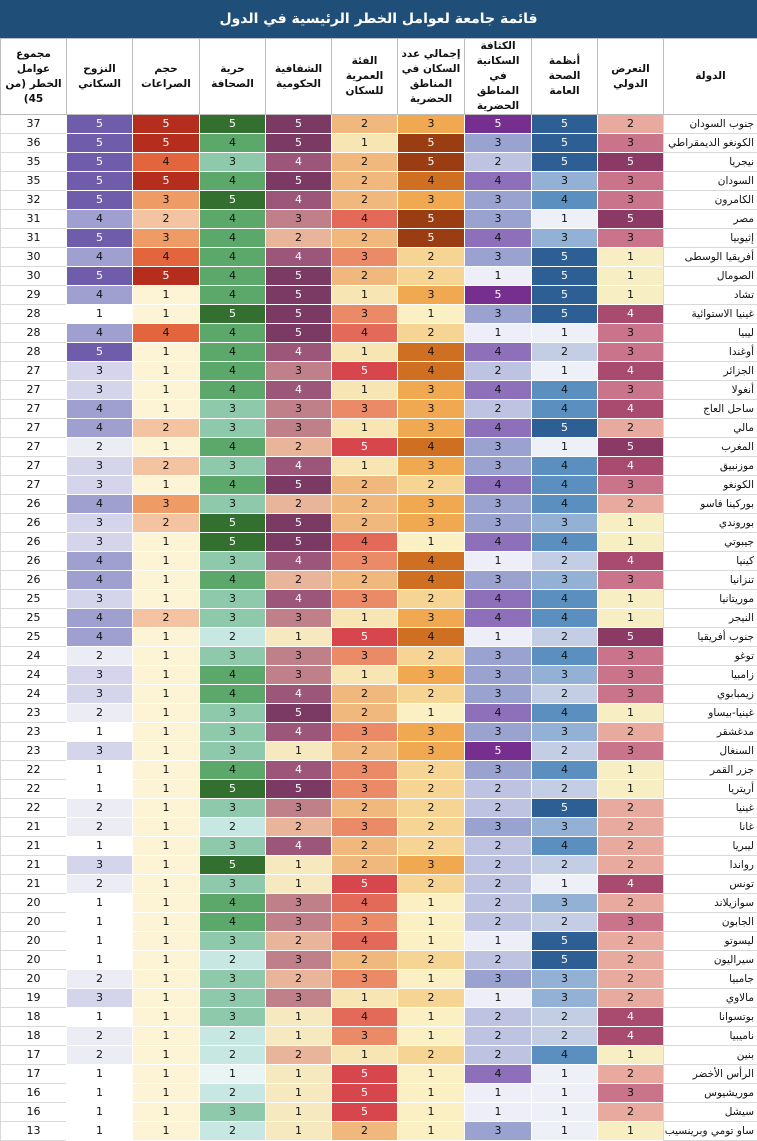  What do you see at coordinates (365, 295) in the screenshot?
I see `age-cell: 1` at bounding box center [365, 295].